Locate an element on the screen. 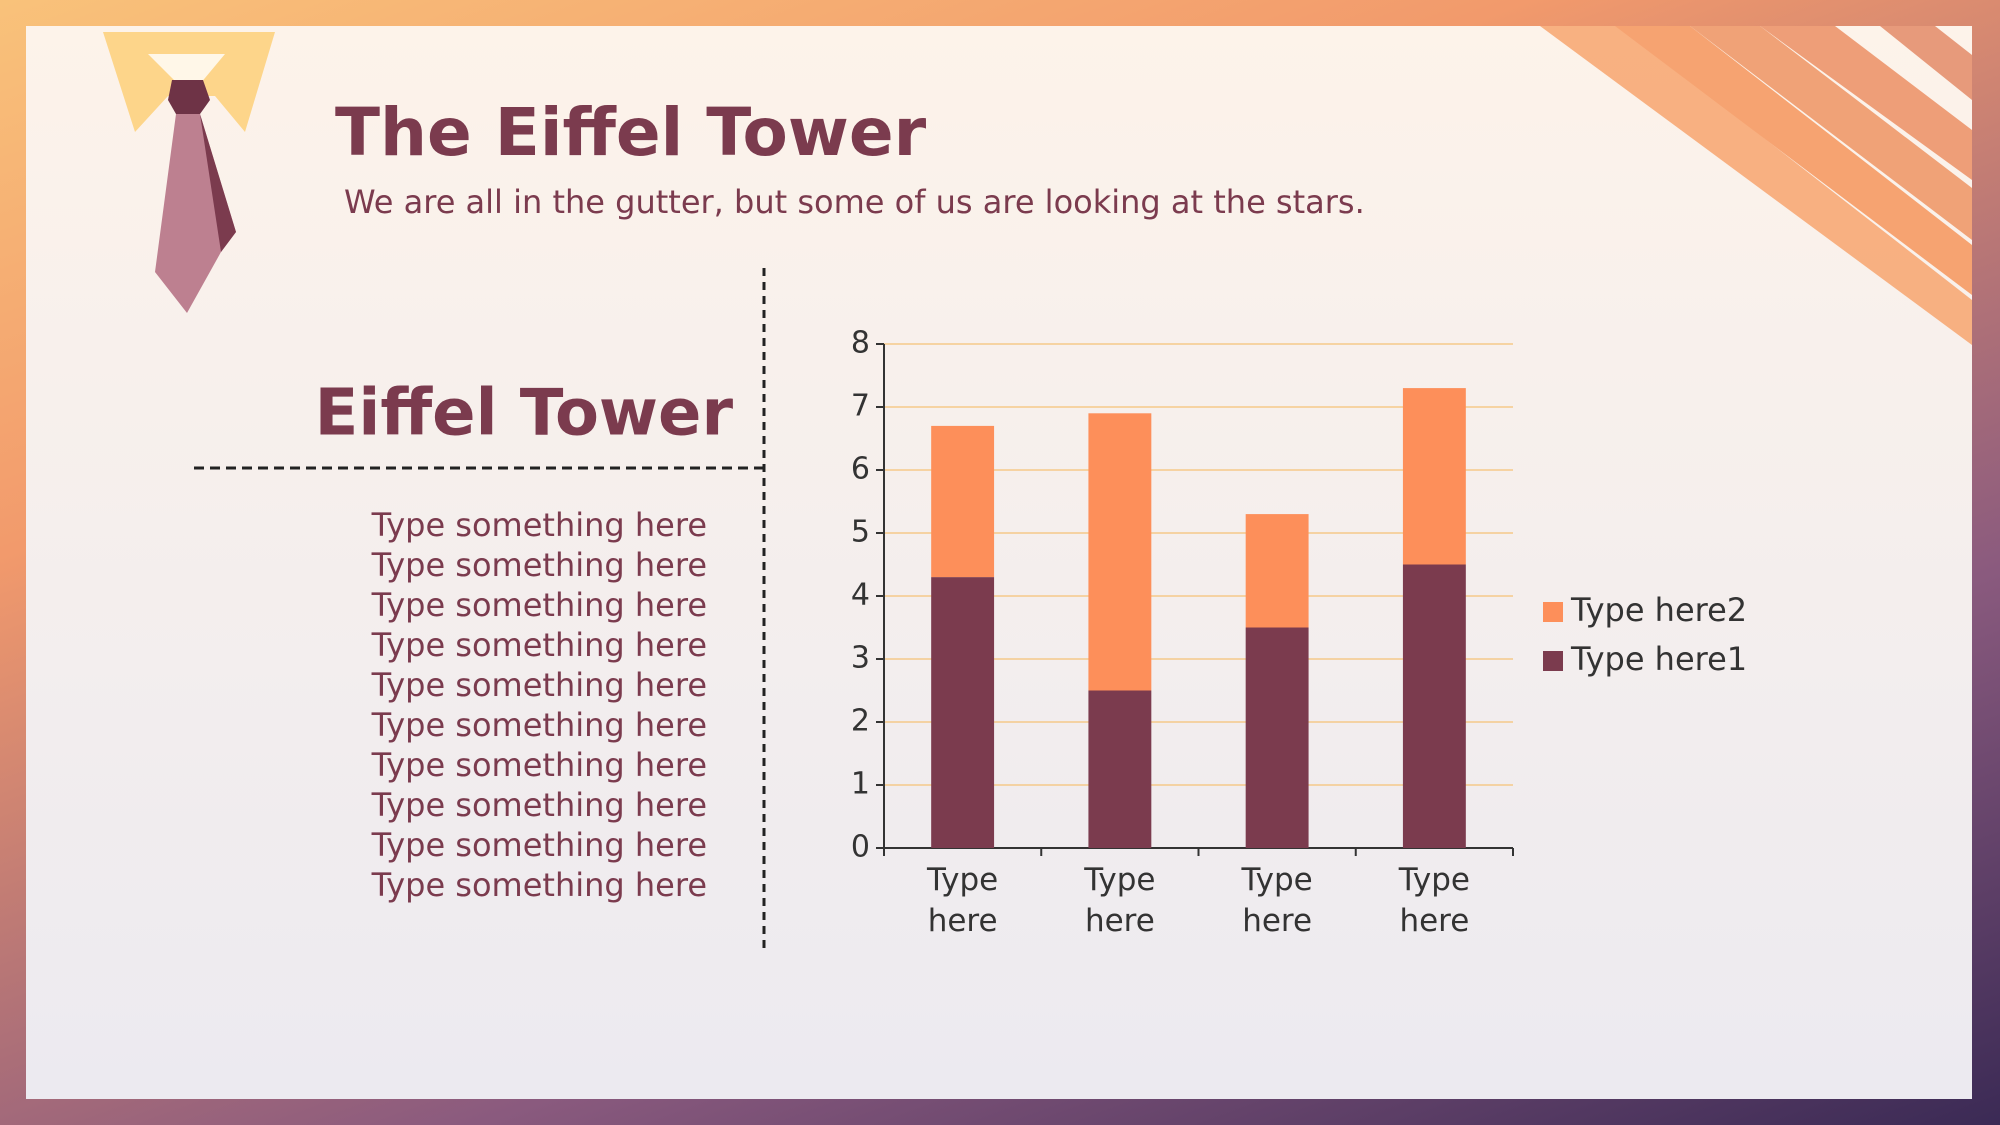 Image resolution: width=2000 pixels, height=1125 pixels. legend-label: Type here1 is located at coordinates (1658, 659).